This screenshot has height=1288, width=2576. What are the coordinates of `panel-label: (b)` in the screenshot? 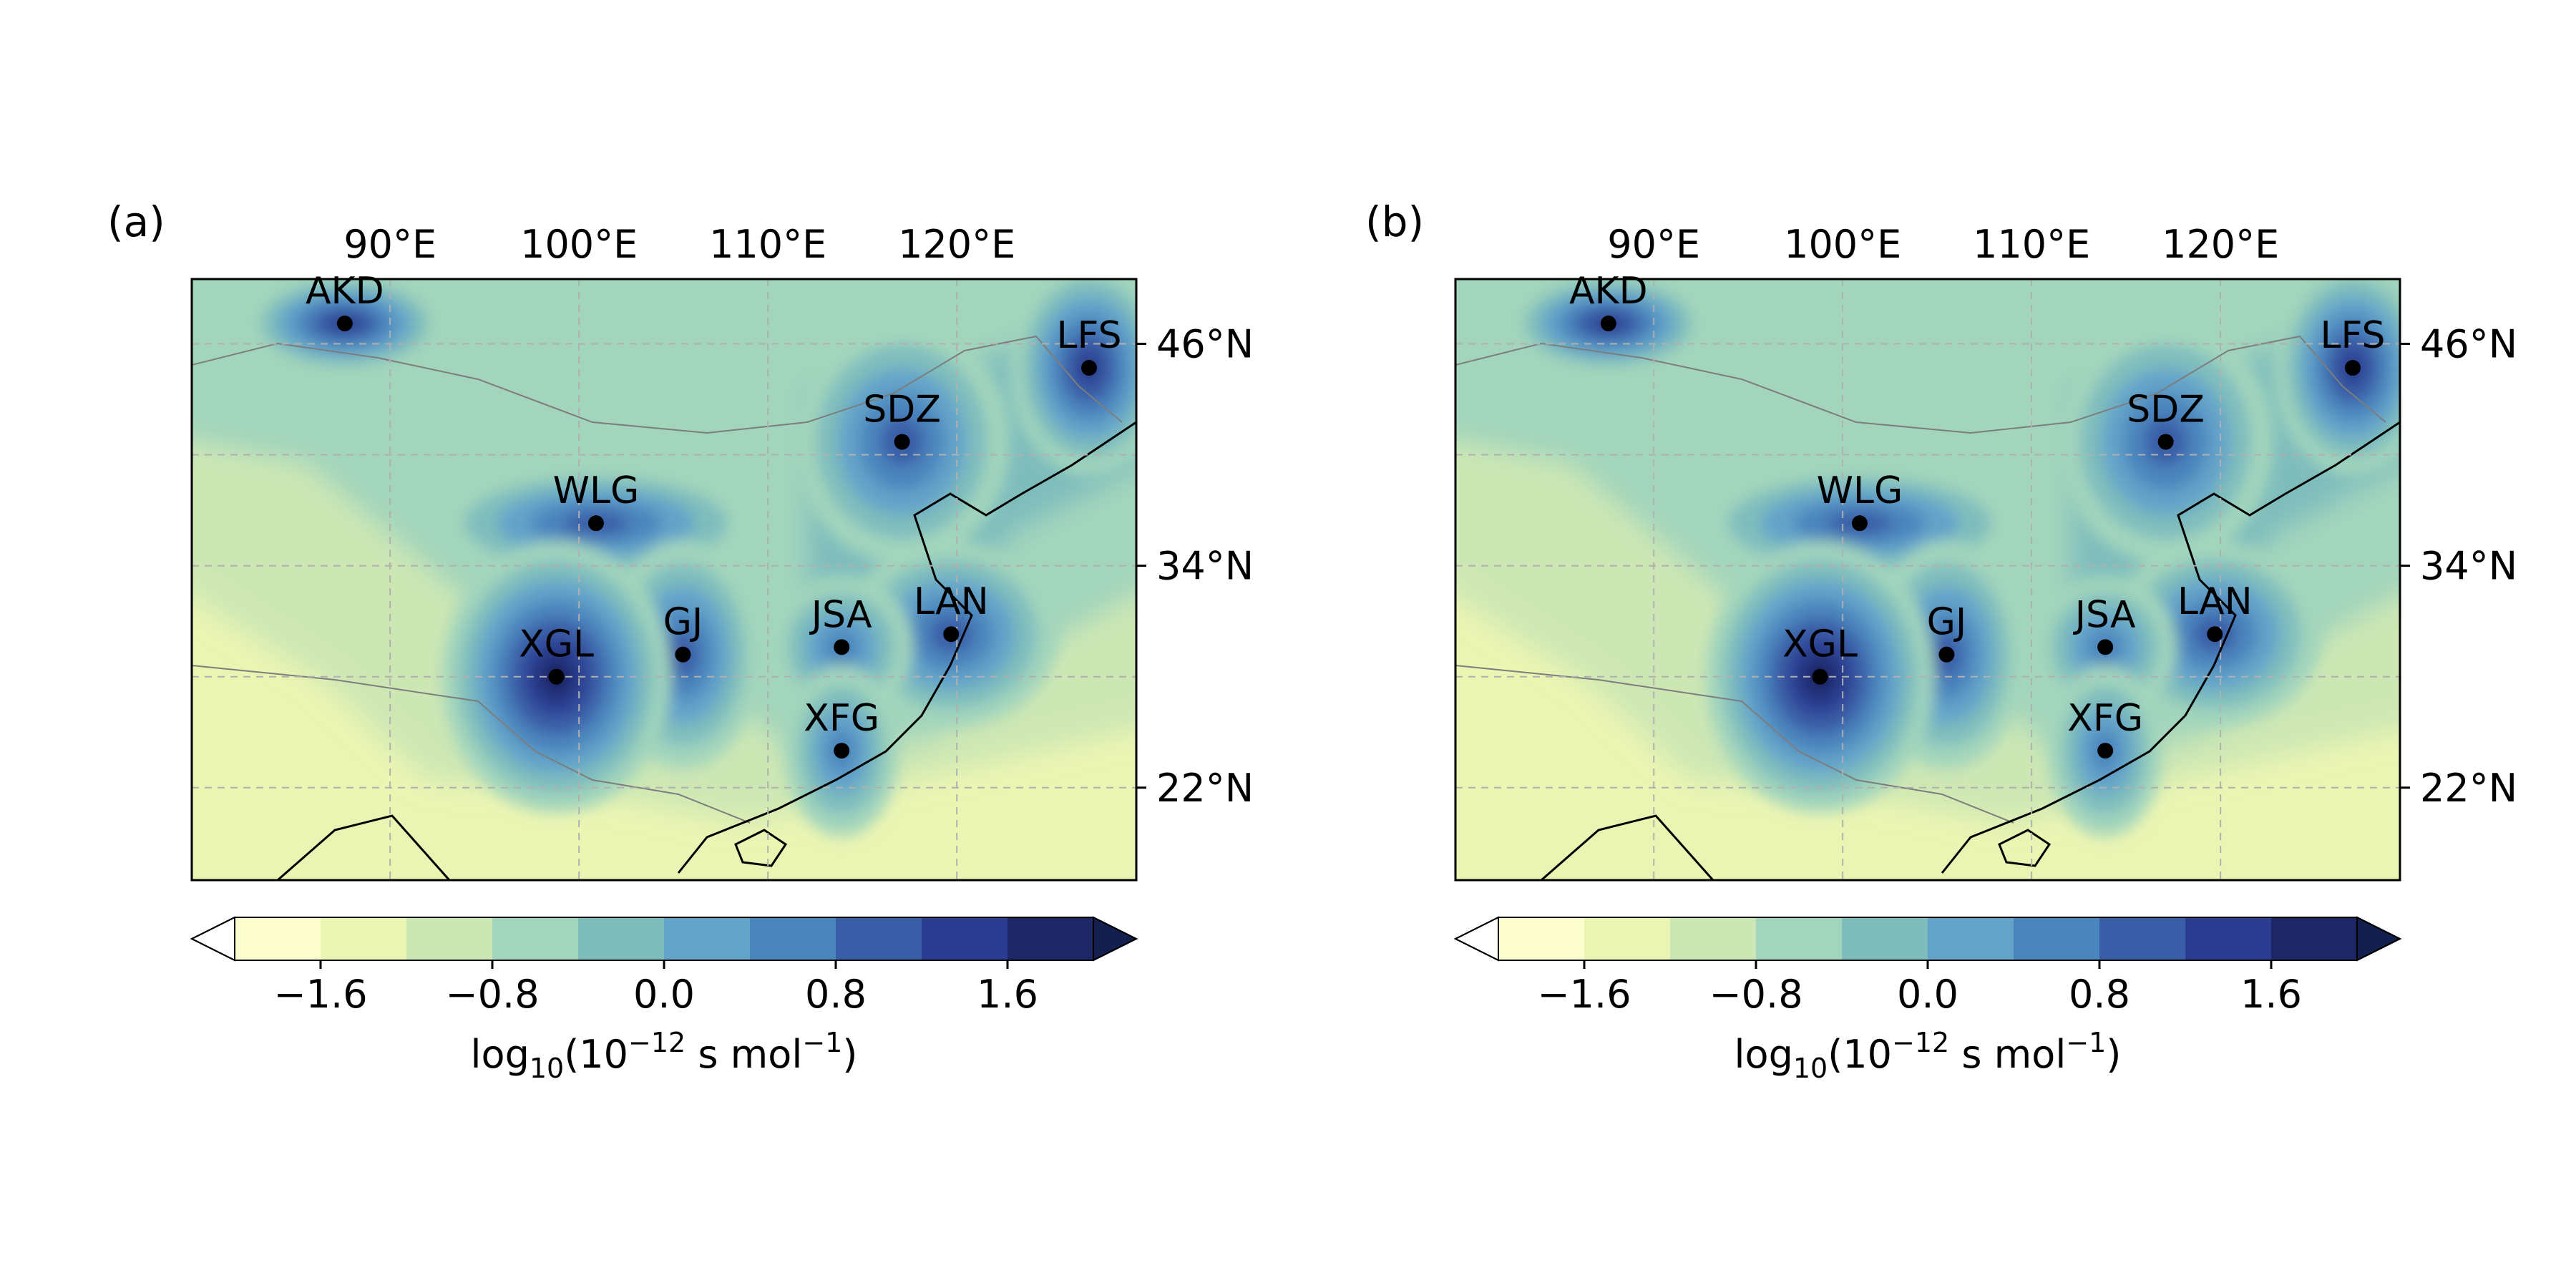 It's located at (1394, 221).